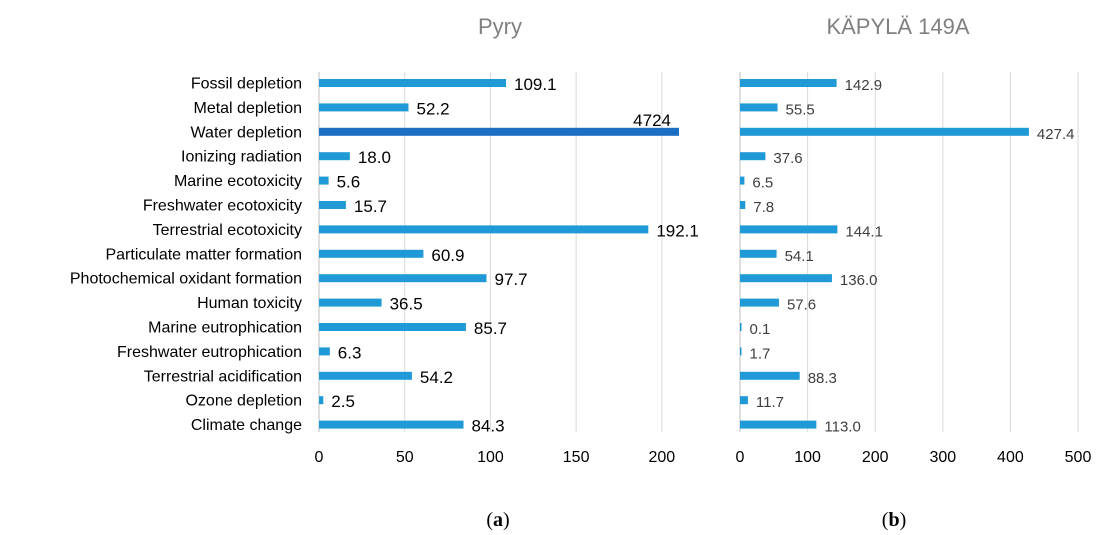 Image resolution: width=1101 pixels, height=535 pixels. I want to click on value-label-a-marine-ecotoxicity: 5.6, so click(349, 182).